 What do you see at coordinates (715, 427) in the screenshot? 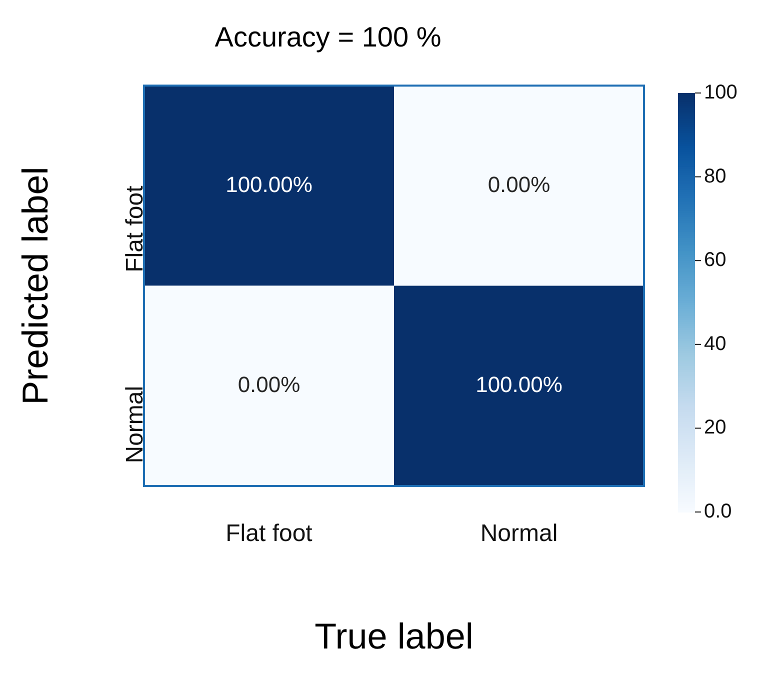
I see `color-bar-label: 20` at bounding box center [715, 427].